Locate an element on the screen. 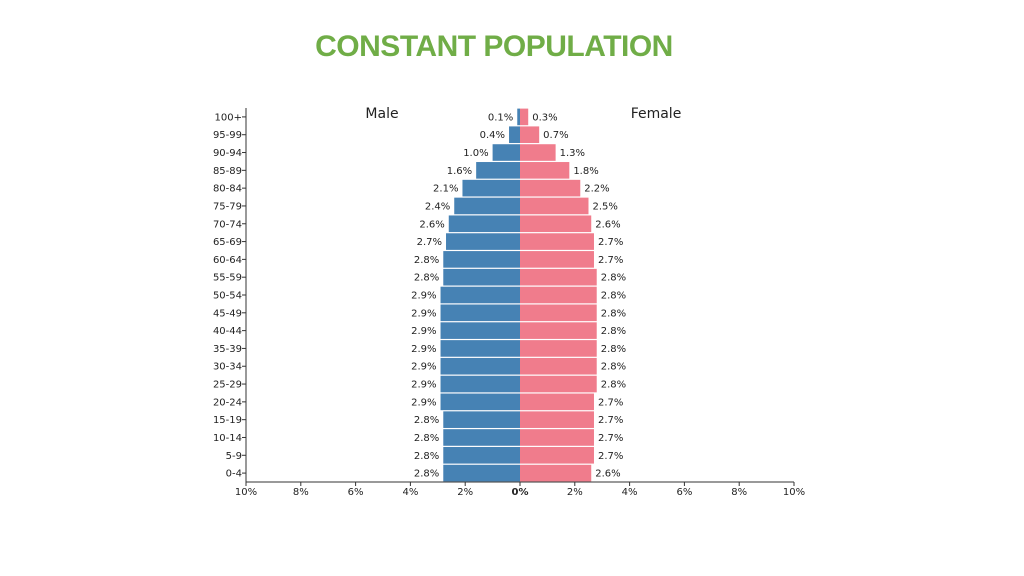  y-tick-label-35-39: 35-39 is located at coordinates (227, 349).